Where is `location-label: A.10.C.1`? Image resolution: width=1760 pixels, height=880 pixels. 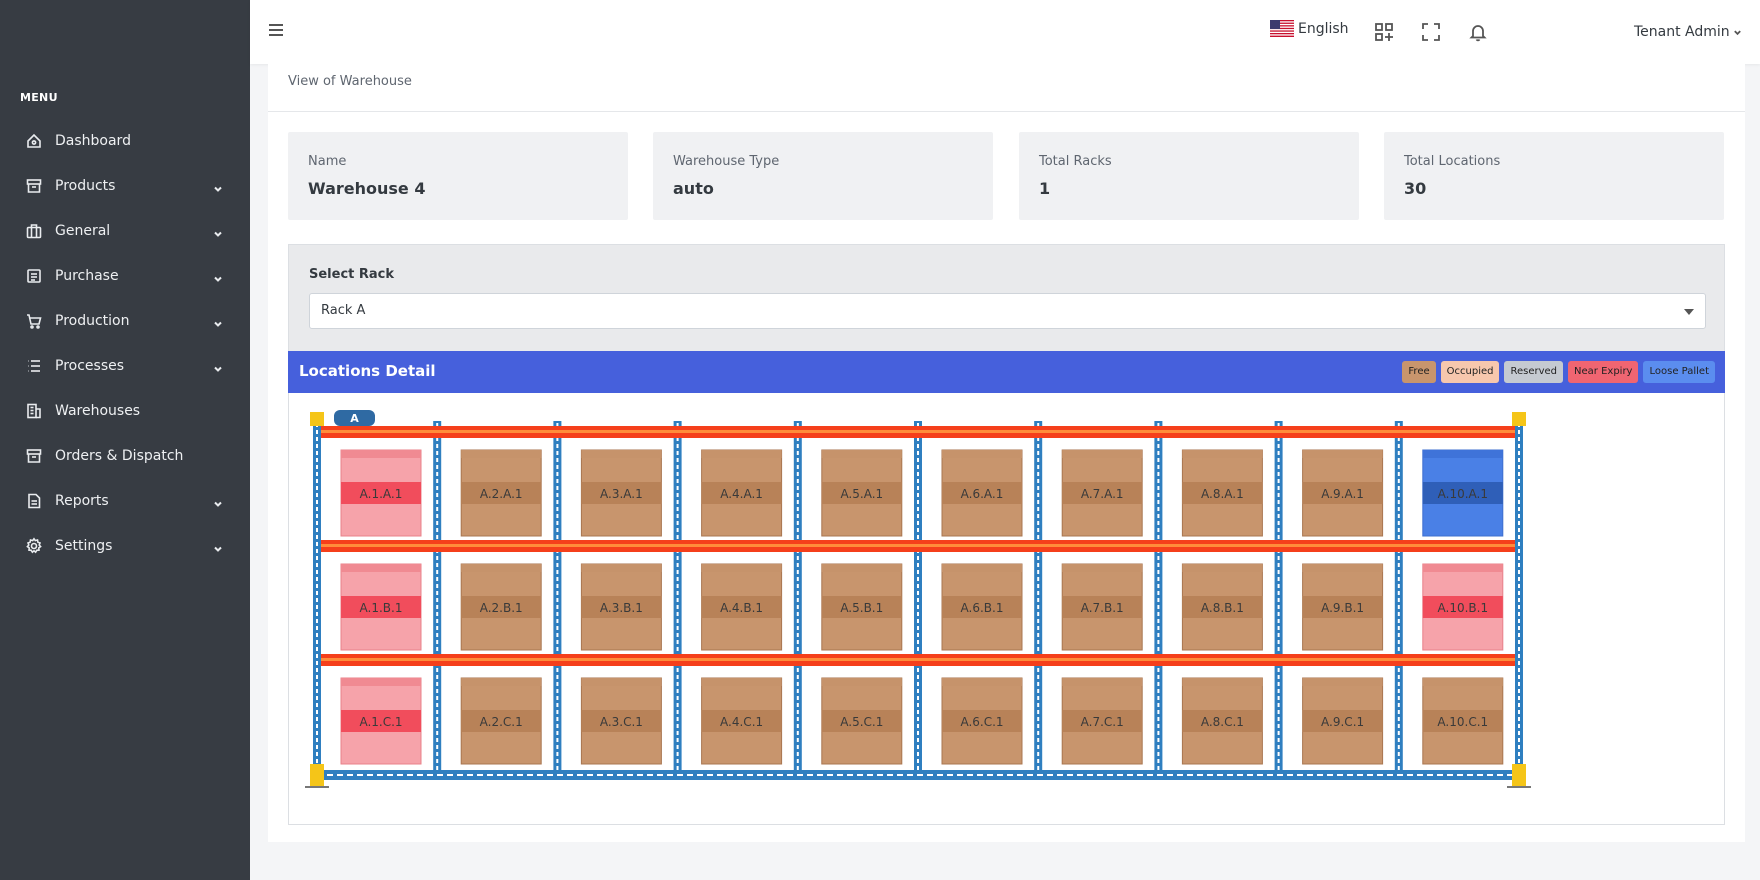
location-label: A.10.C.1 is located at coordinates (1462, 722).